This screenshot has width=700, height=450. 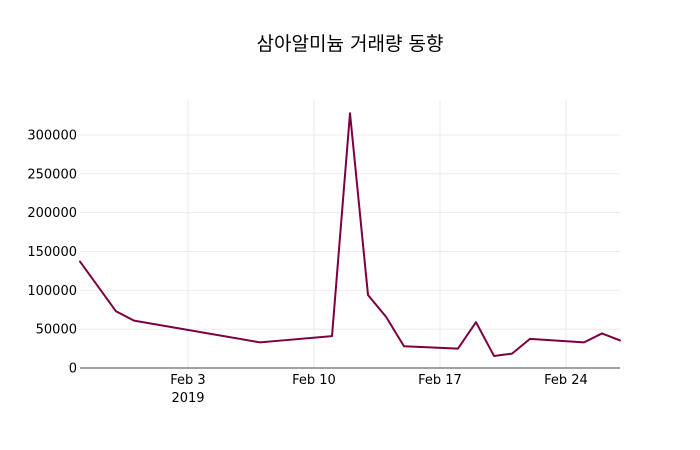 I want to click on chart-title: 삼아알미늄 거래량 동향, so click(x=350, y=44).